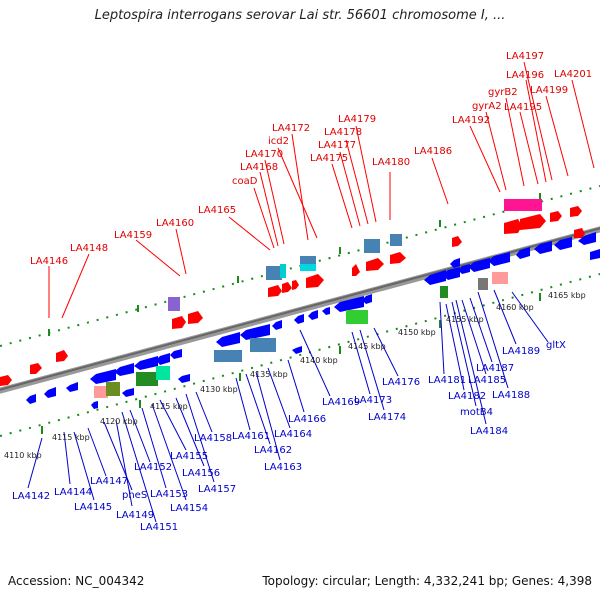 The width and height of the screenshot is (600, 600). I want to click on gene-label: icd2, so click(278, 141).